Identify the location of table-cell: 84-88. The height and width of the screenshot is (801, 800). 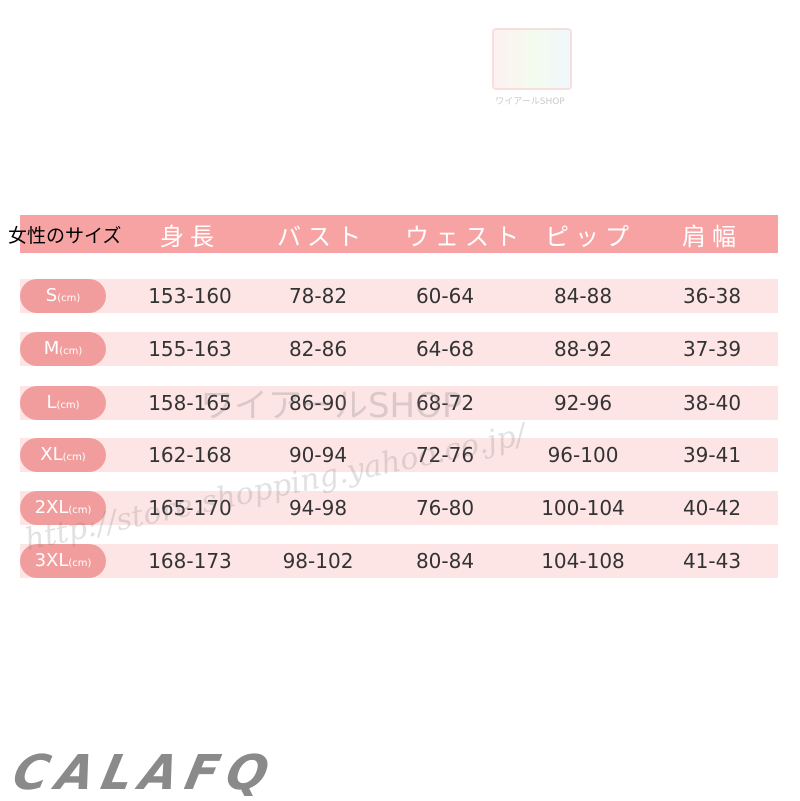
(583, 296).